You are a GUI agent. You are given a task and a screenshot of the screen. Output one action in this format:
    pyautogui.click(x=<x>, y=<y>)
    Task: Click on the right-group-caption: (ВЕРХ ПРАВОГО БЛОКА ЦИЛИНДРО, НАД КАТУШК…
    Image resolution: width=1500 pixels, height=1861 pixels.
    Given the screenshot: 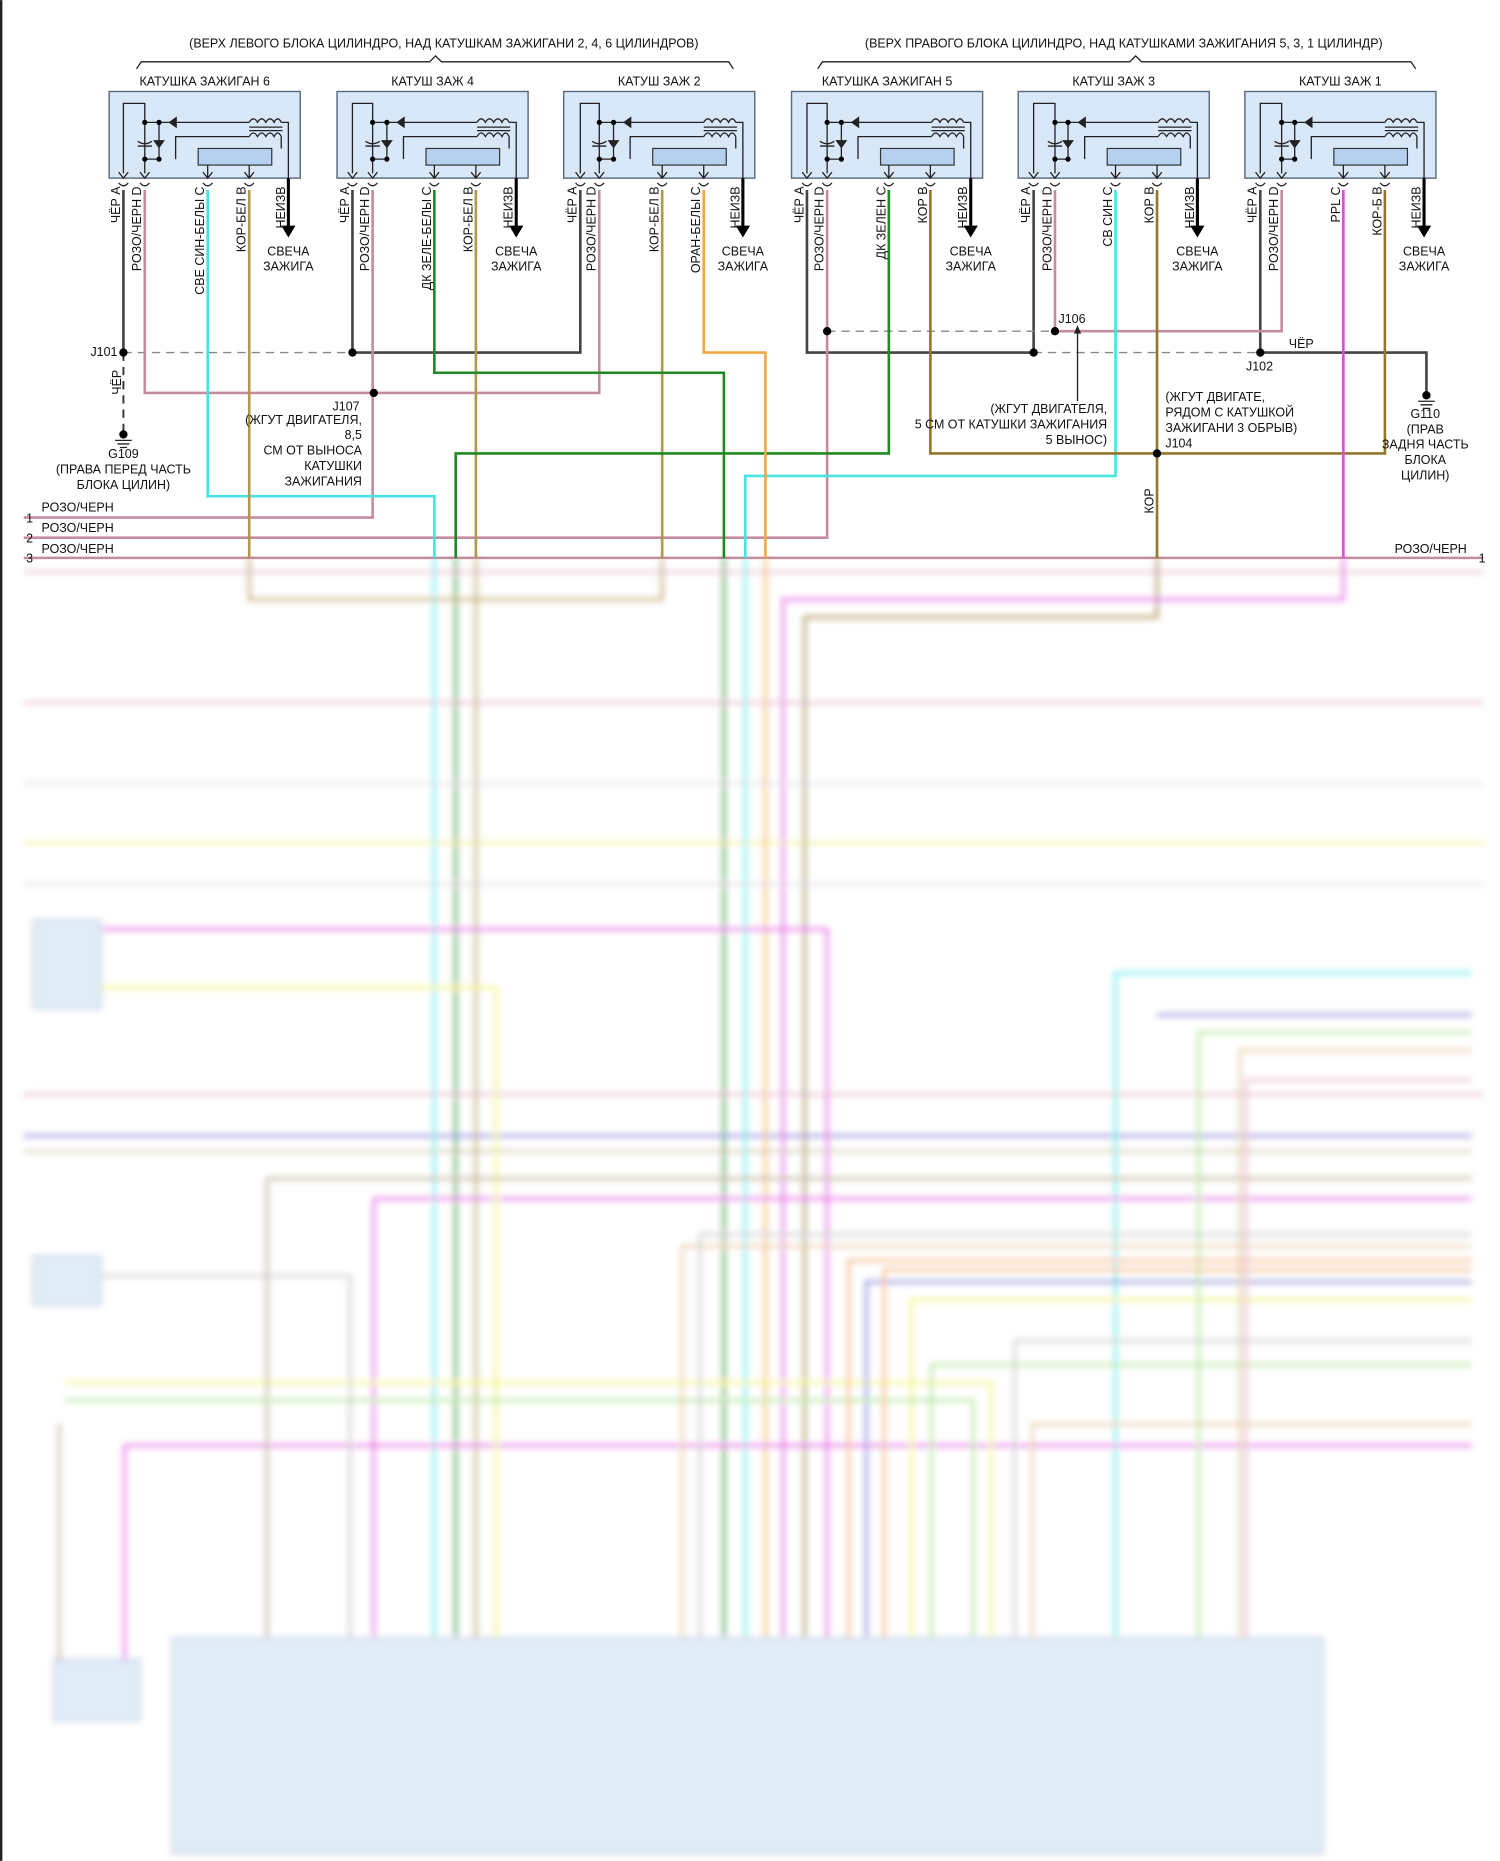 What is the action you would take?
    pyautogui.click(x=1124, y=44)
    